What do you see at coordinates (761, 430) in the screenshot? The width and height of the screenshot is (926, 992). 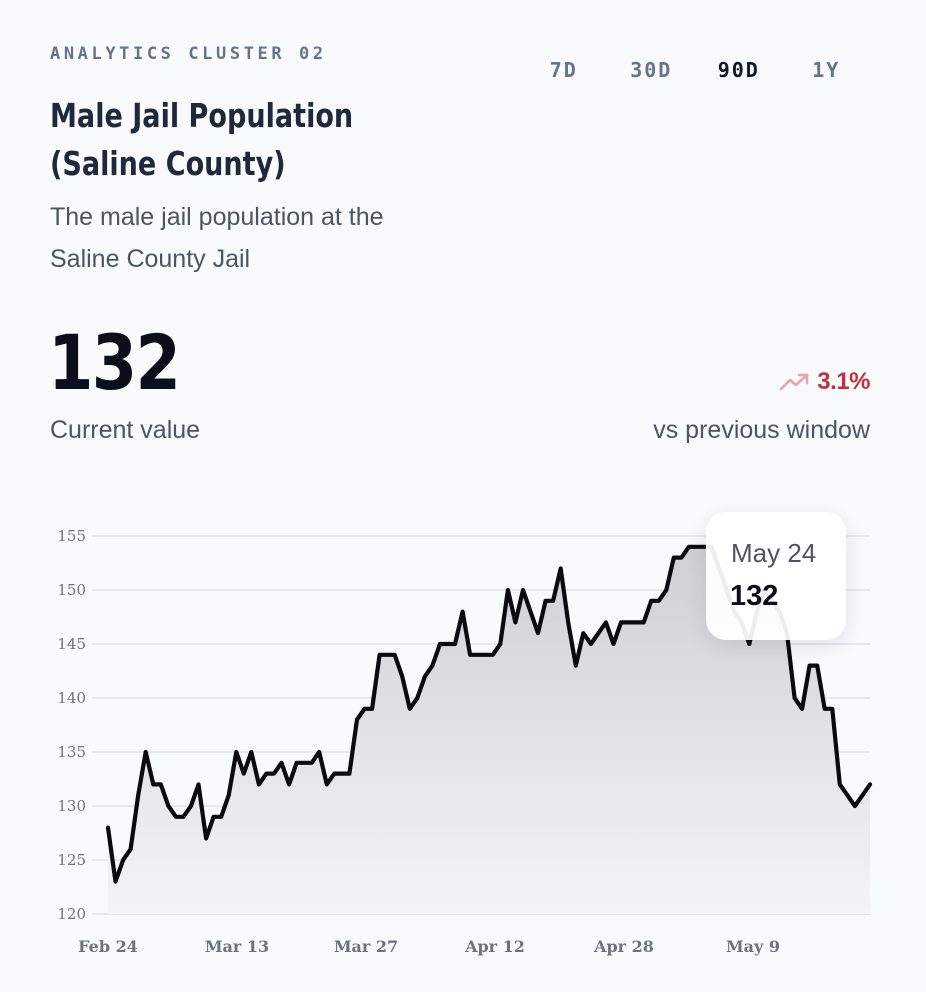 I see `change-label: vs previous window` at bounding box center [761, 430].